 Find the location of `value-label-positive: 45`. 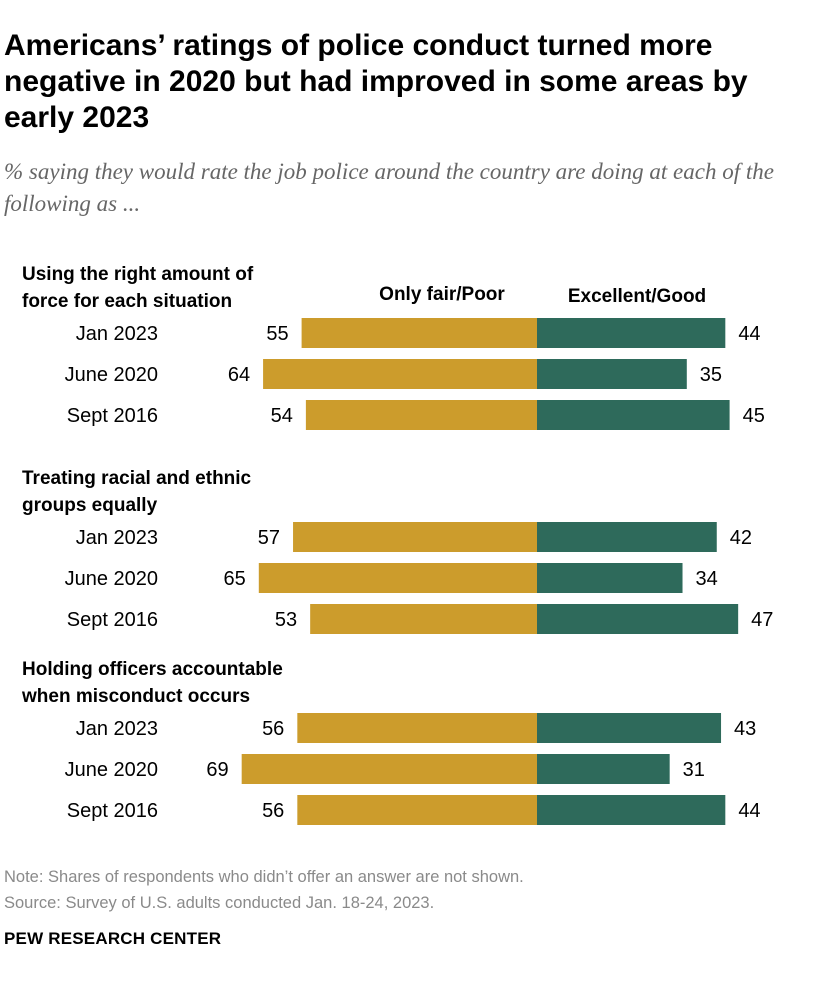

value-label-positive: 45 is located at coordinates (754, 416).